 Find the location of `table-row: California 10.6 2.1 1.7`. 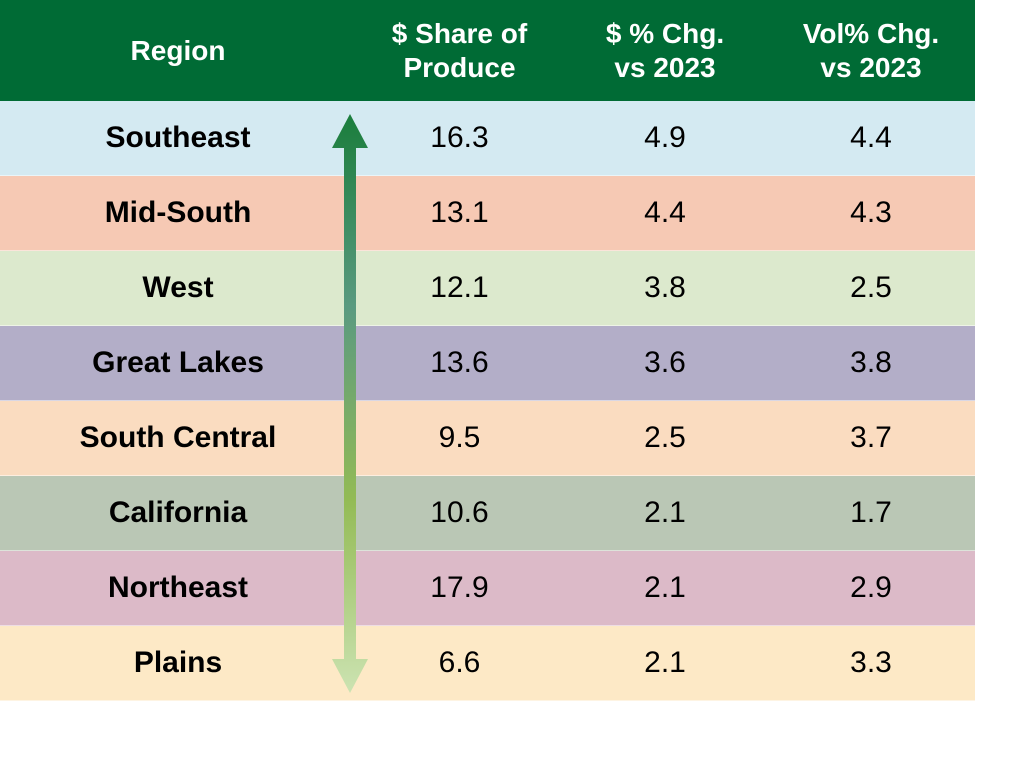

table-row: California 10.6 2.1 1.7 is located at coordinates (487, 513).